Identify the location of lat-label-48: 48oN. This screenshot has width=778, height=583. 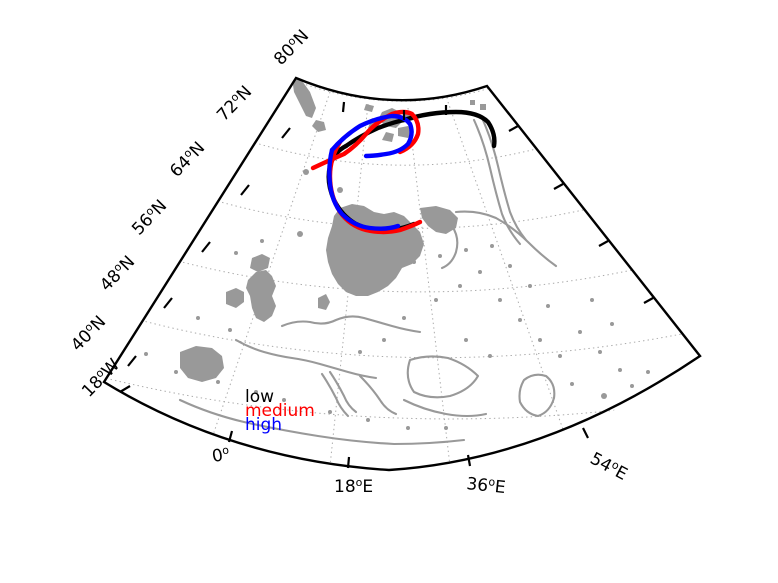
(117, 273).